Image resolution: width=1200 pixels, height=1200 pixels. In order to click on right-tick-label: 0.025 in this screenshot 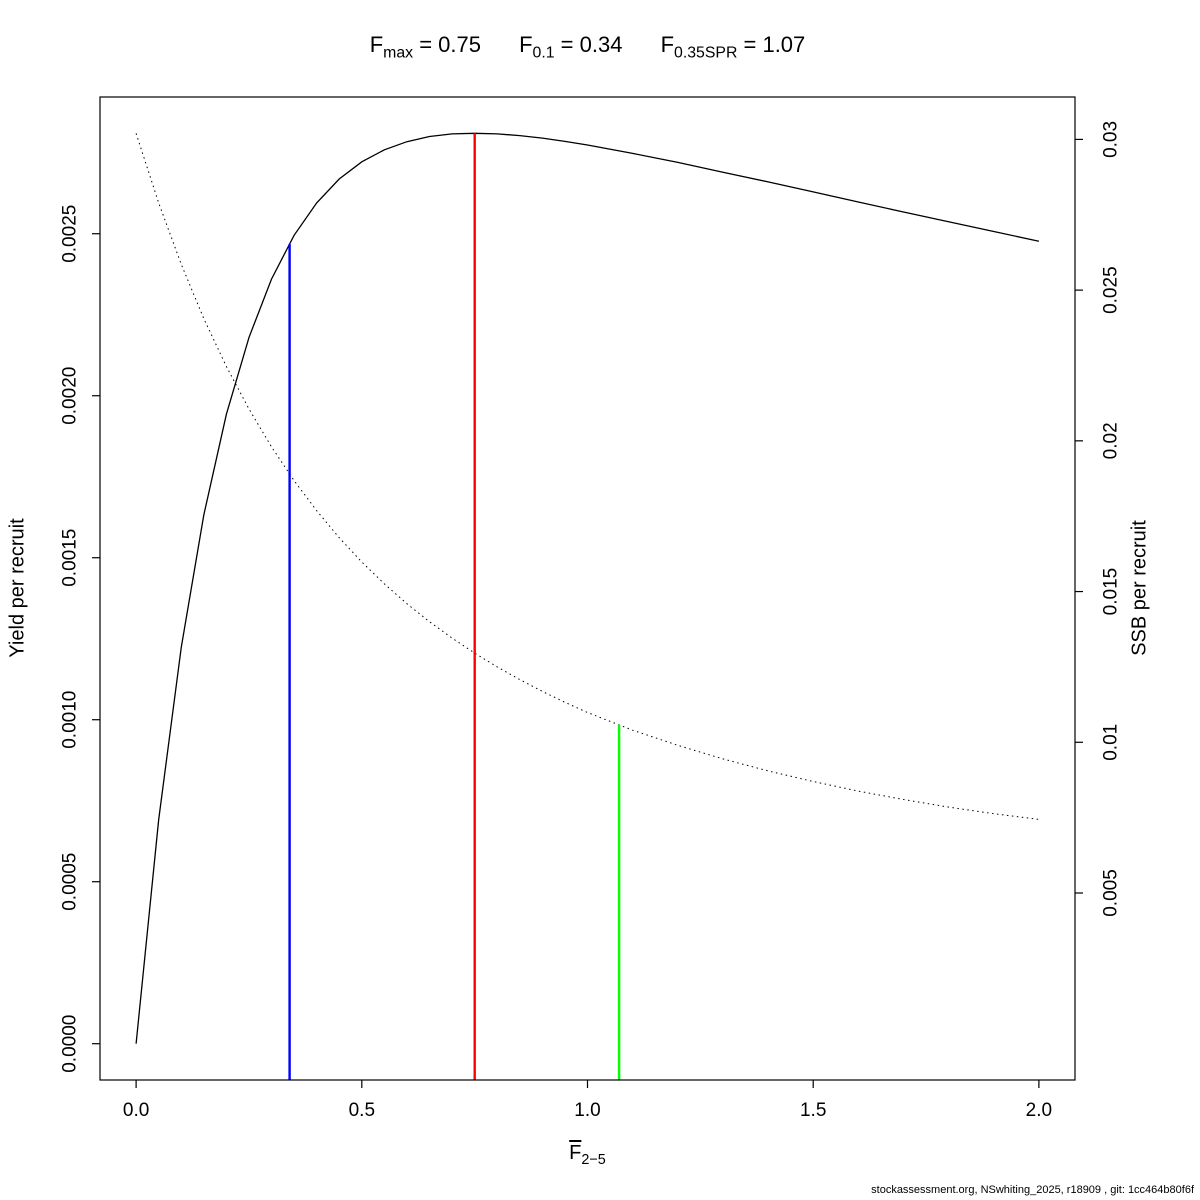, I will do `click(1111, 290)`.